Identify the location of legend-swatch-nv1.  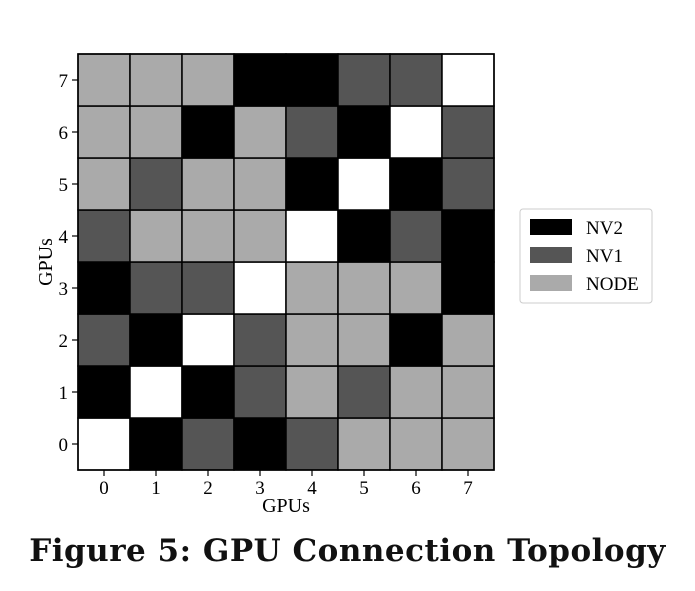
(551, 255).